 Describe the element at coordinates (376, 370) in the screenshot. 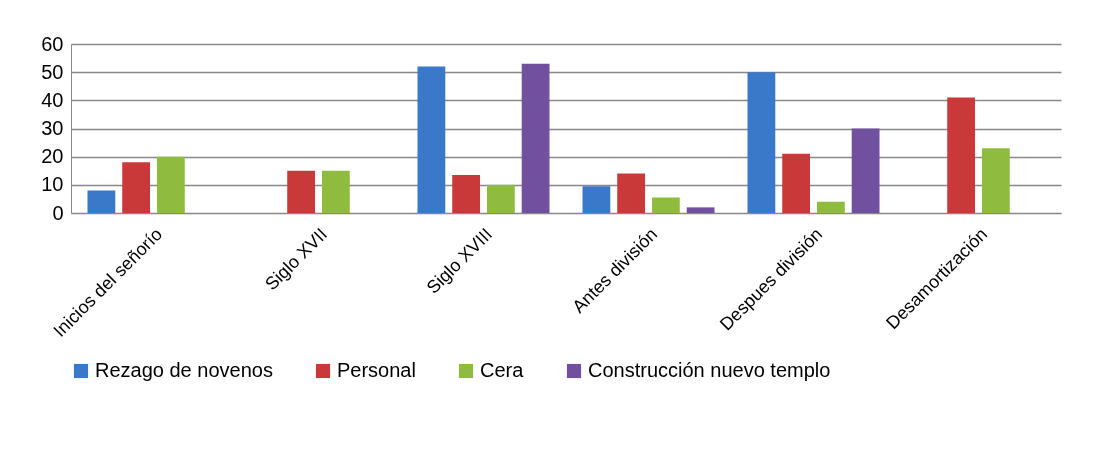

I see `legend-label: Personal` at that location.